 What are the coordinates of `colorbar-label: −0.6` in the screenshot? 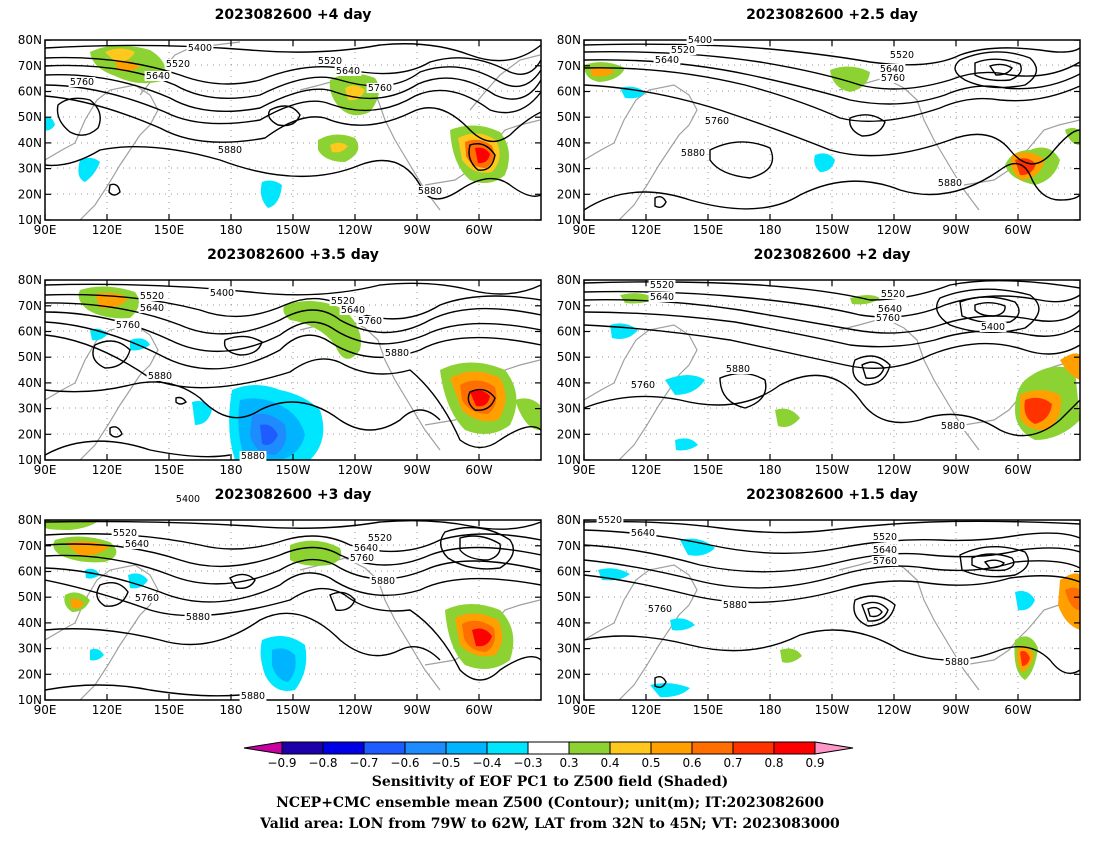 It's located at (404, 763).